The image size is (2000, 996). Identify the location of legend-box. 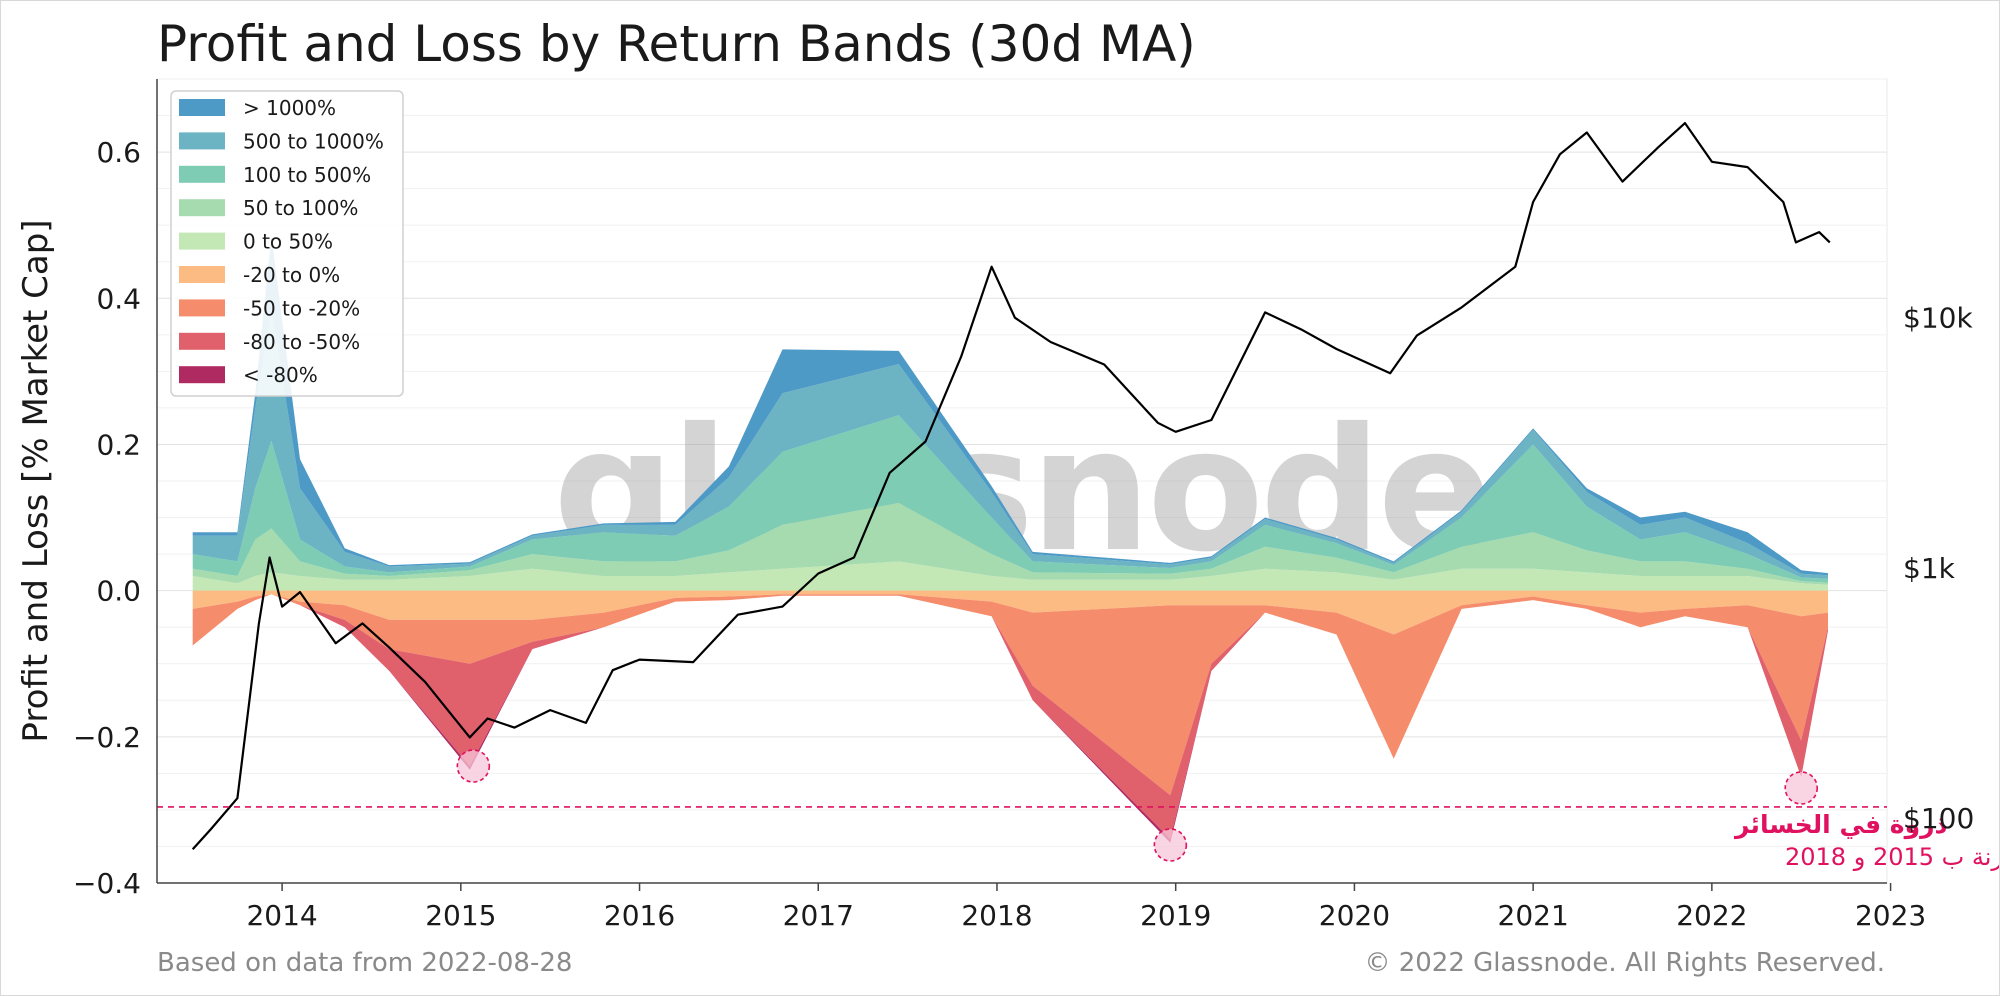
(287, 243).